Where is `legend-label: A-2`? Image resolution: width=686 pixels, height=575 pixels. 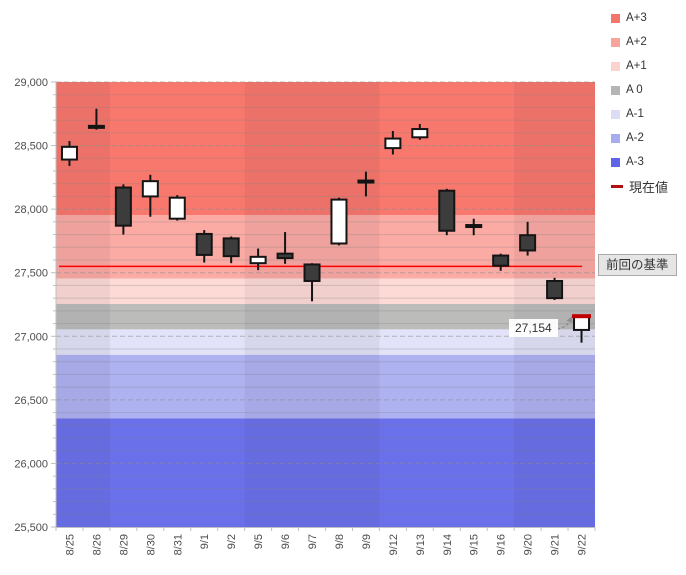
legend-label: A-2 is located at coordinates (635, 138).